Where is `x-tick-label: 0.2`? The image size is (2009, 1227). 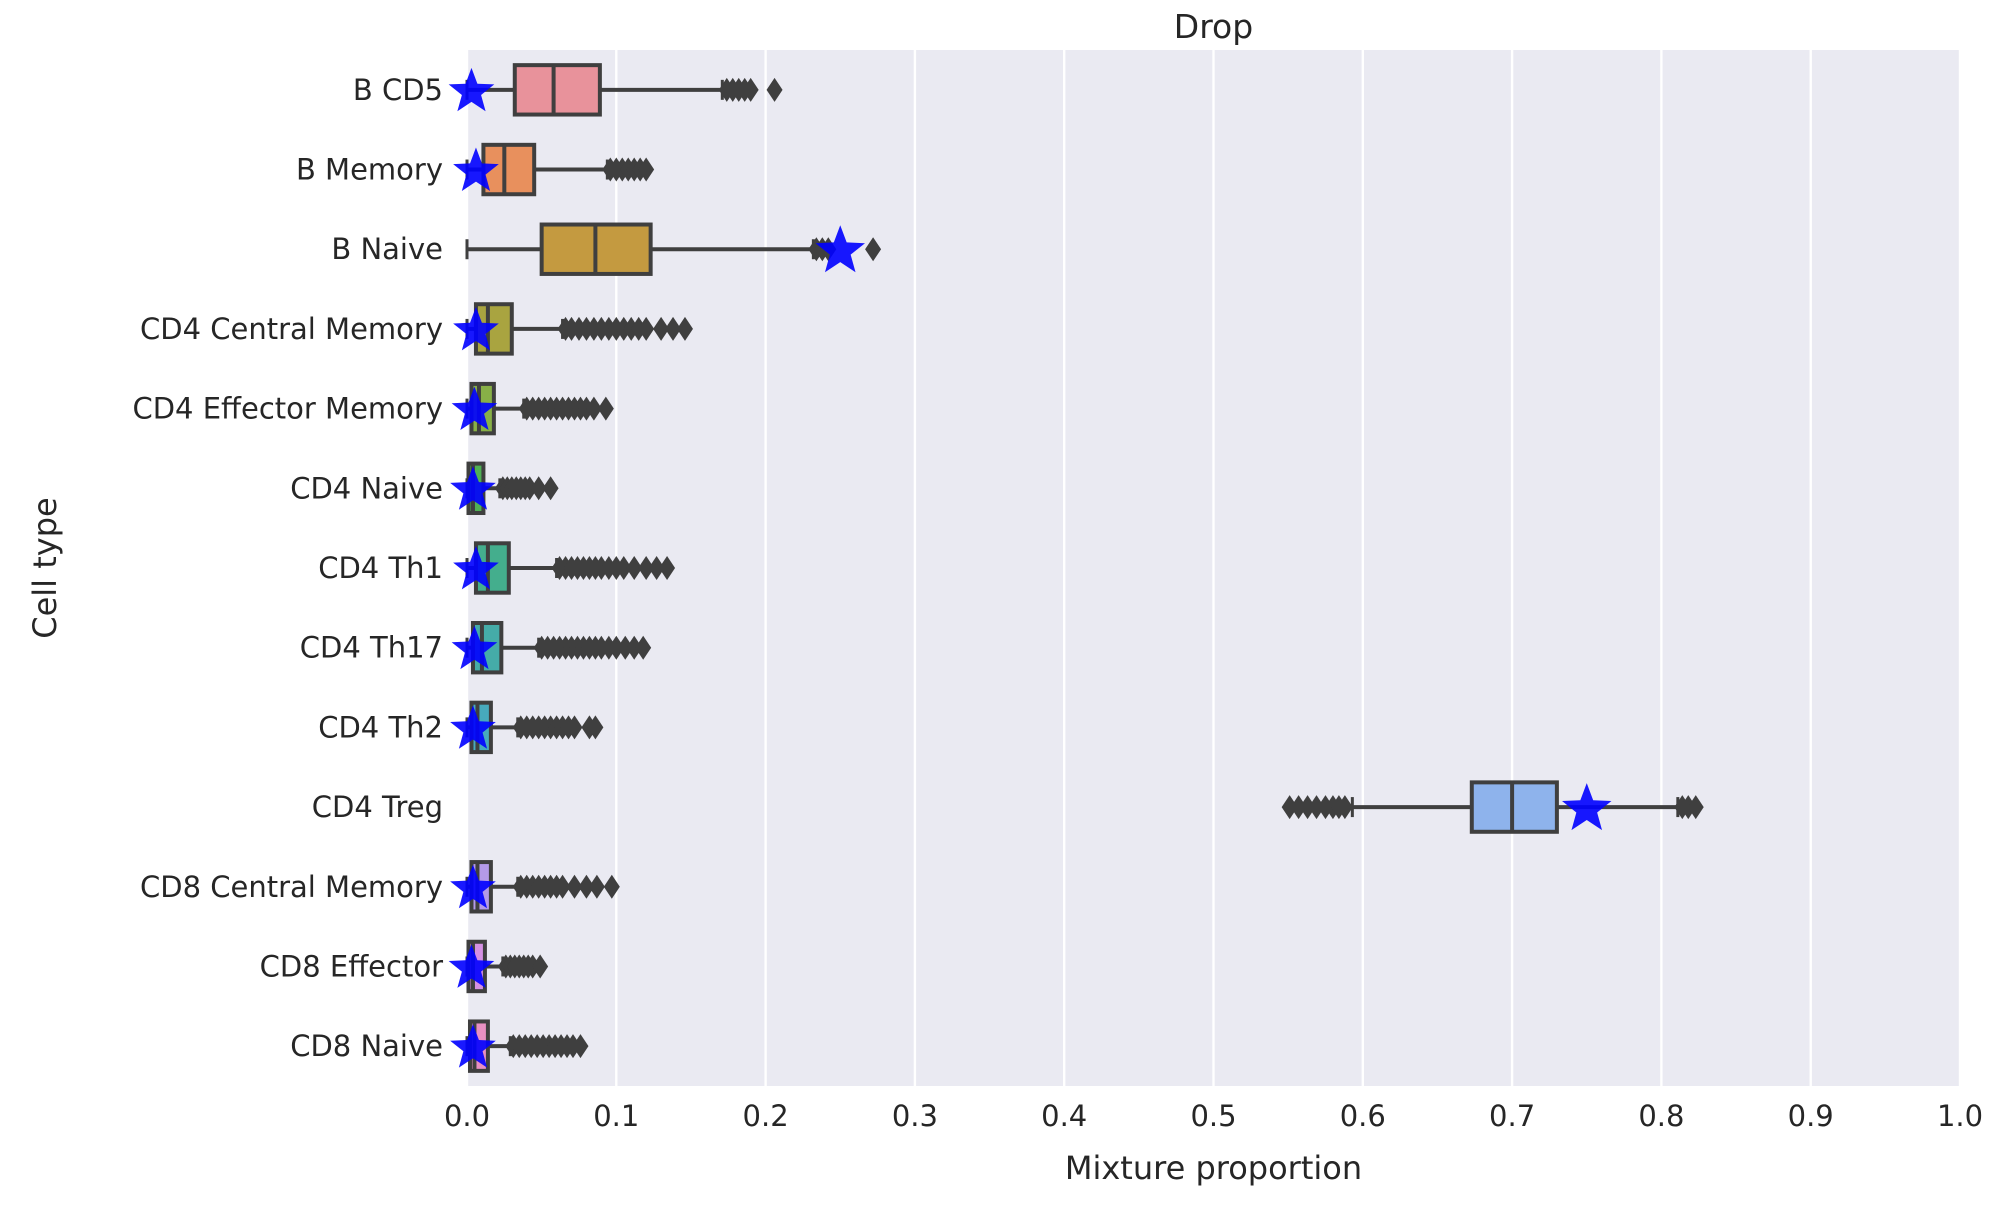 x-tick-label: 0.2 is located at coordinates (766, 1116).